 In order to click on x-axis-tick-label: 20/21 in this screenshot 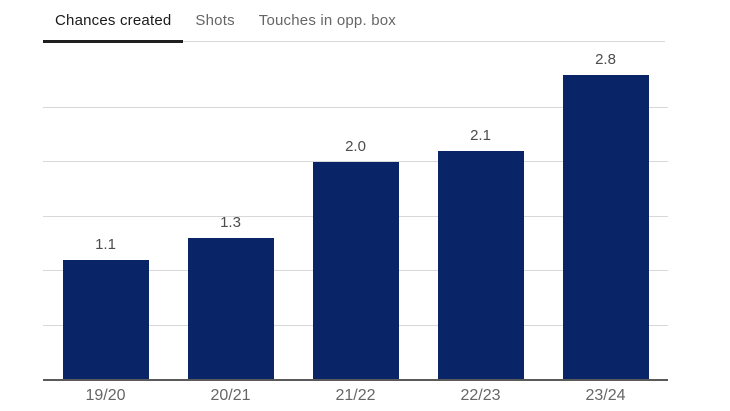, I will do `click(230, 395)`.